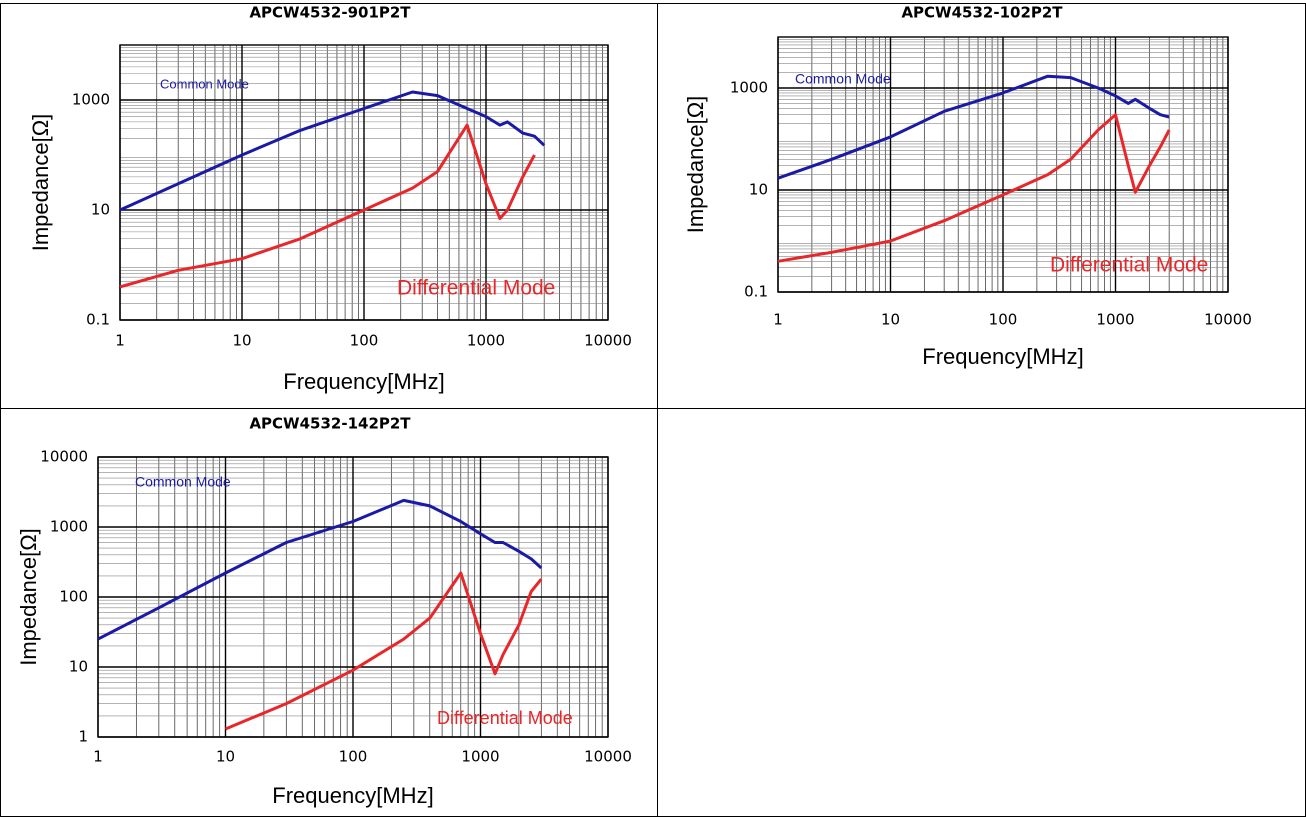 The image size is (1306, 817). Describe the element at coordinates (330, 424) in the screenshot. I see `chart-title: APCW4532-142P2T` at that location.